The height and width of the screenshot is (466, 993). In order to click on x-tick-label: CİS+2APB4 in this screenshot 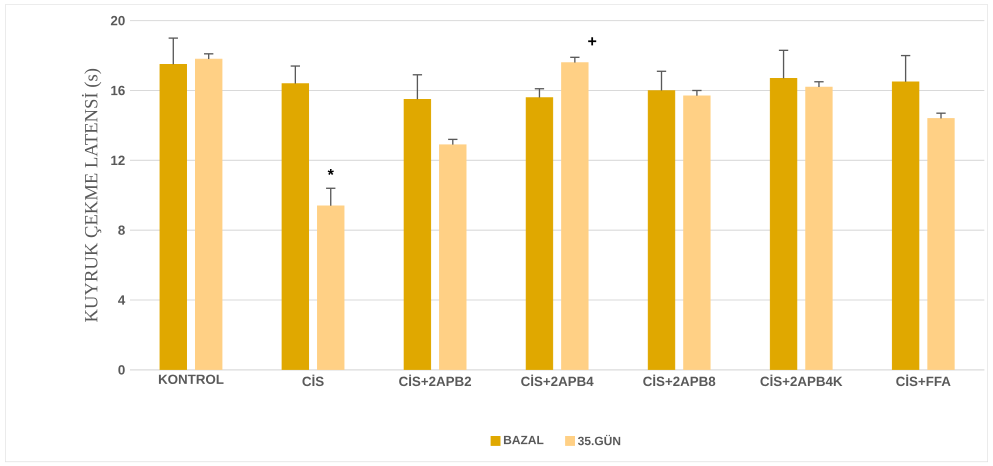, I will do `click(557, 380)`.